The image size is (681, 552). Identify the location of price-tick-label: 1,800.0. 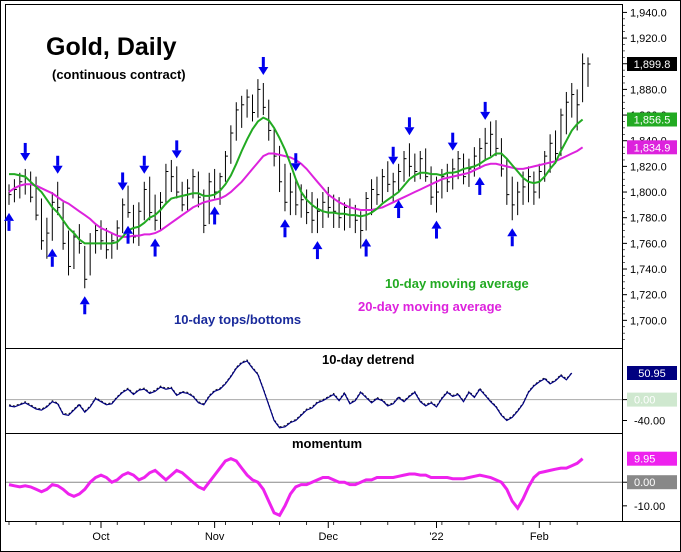
(648, 193).